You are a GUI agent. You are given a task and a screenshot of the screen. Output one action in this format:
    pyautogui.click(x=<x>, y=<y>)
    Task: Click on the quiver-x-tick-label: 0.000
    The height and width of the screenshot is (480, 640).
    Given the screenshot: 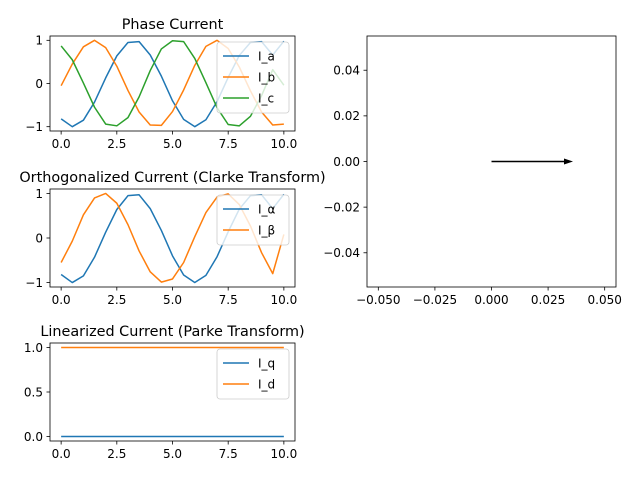 What is the action you would take?
    pyautogui.click(x=491, y=300)
    